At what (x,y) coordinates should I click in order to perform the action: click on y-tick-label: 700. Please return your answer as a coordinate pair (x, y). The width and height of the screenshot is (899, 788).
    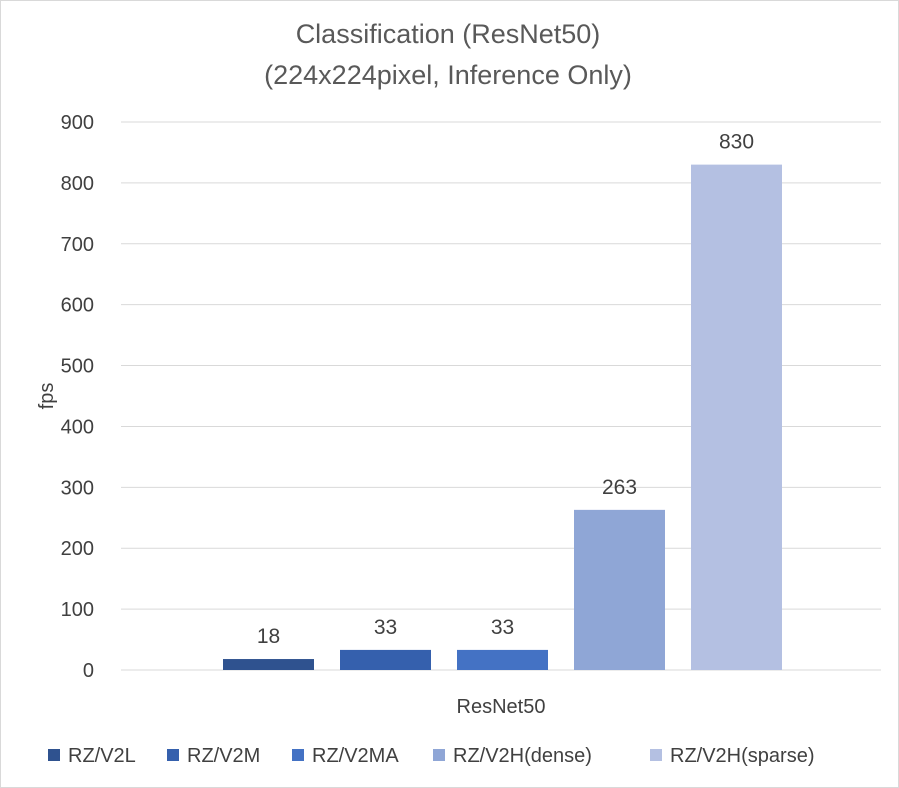
    Looking at the image, I should click on (77, 245).